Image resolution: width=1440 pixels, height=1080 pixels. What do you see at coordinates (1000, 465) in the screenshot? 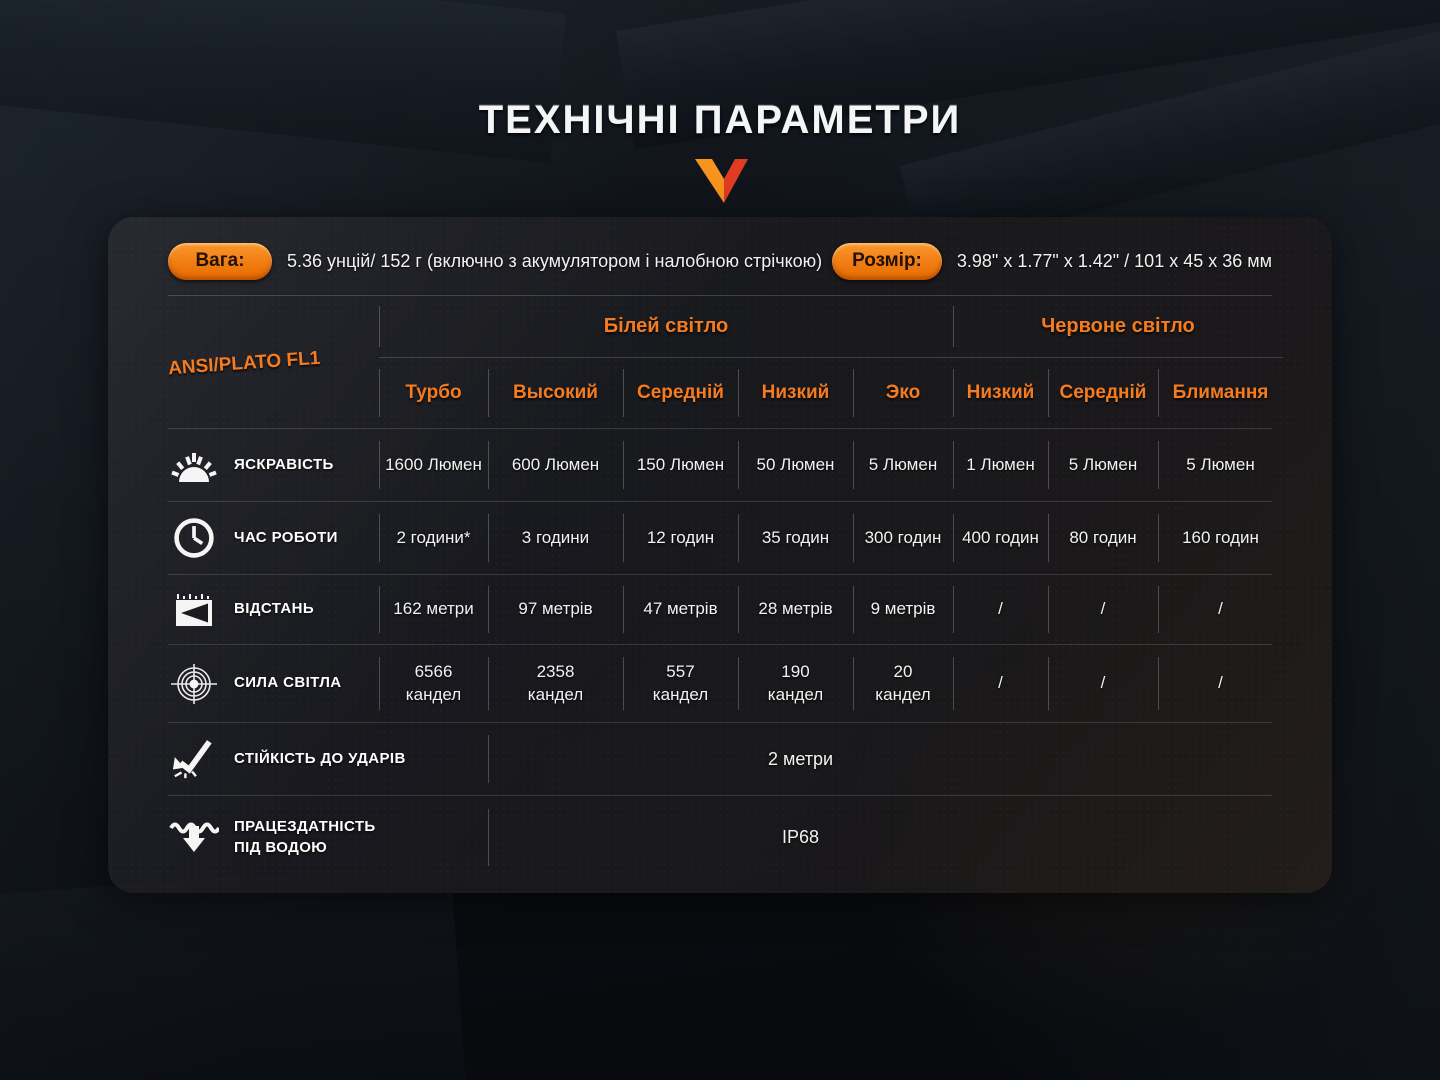
I see `value-cell: 1 Люмен` at bounding box center [1000, 465].